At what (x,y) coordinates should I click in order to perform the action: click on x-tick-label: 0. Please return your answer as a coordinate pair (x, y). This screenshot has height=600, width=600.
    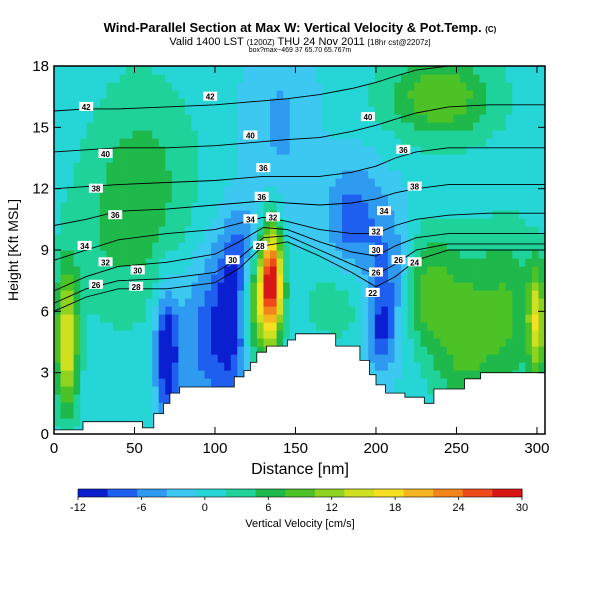
    Looking at the image, I should click on (54, 448).